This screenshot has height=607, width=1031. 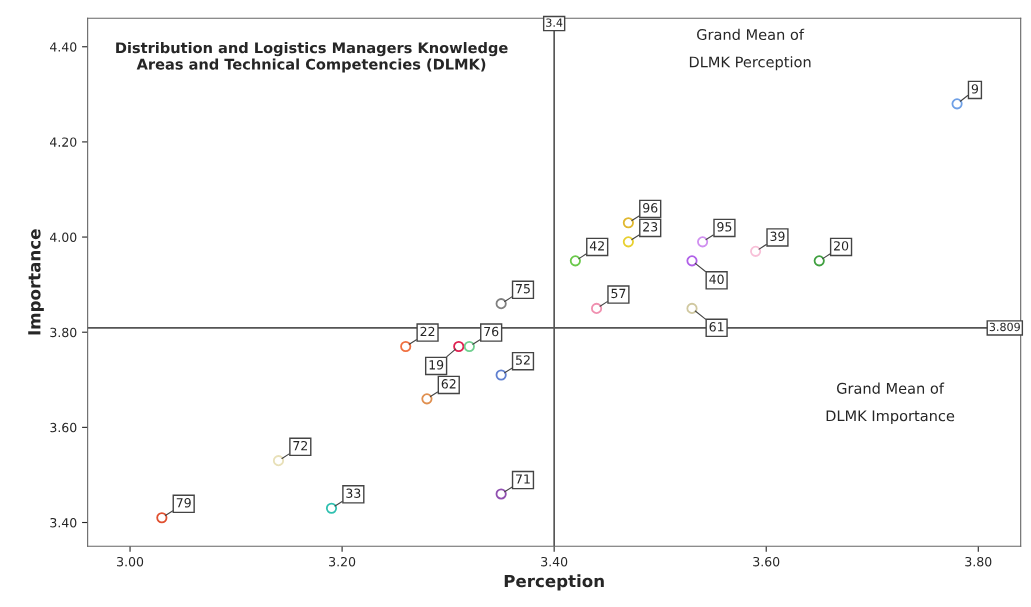 I want to click on series-label: 42, so click(x=596, y=246).